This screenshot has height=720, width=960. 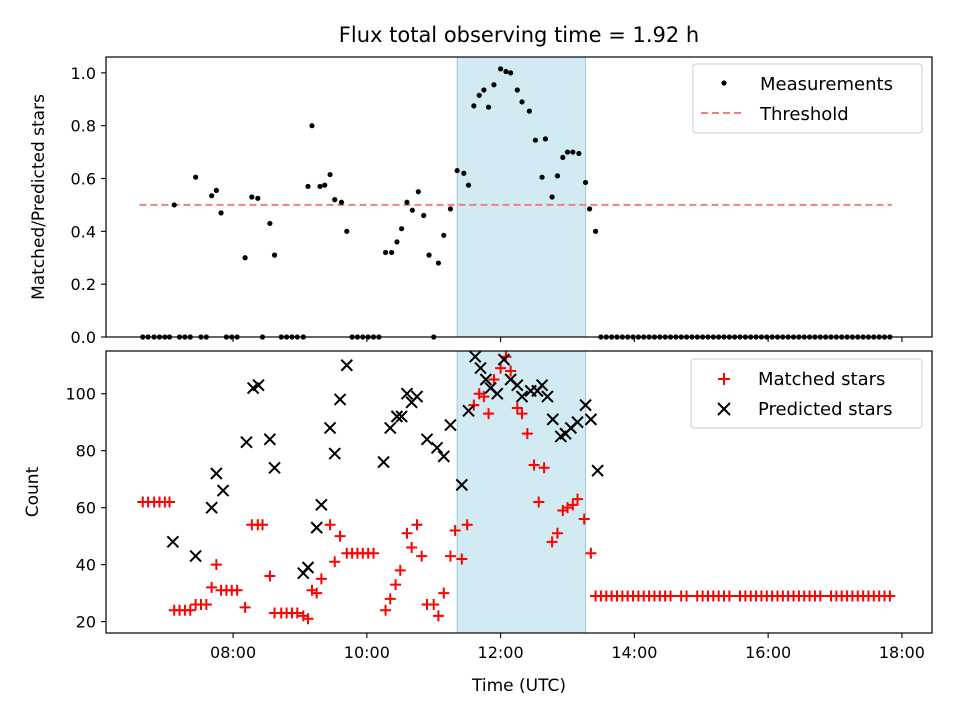 I want to click on matched-legend-label: Matched stars, so click(x=821, y=379).